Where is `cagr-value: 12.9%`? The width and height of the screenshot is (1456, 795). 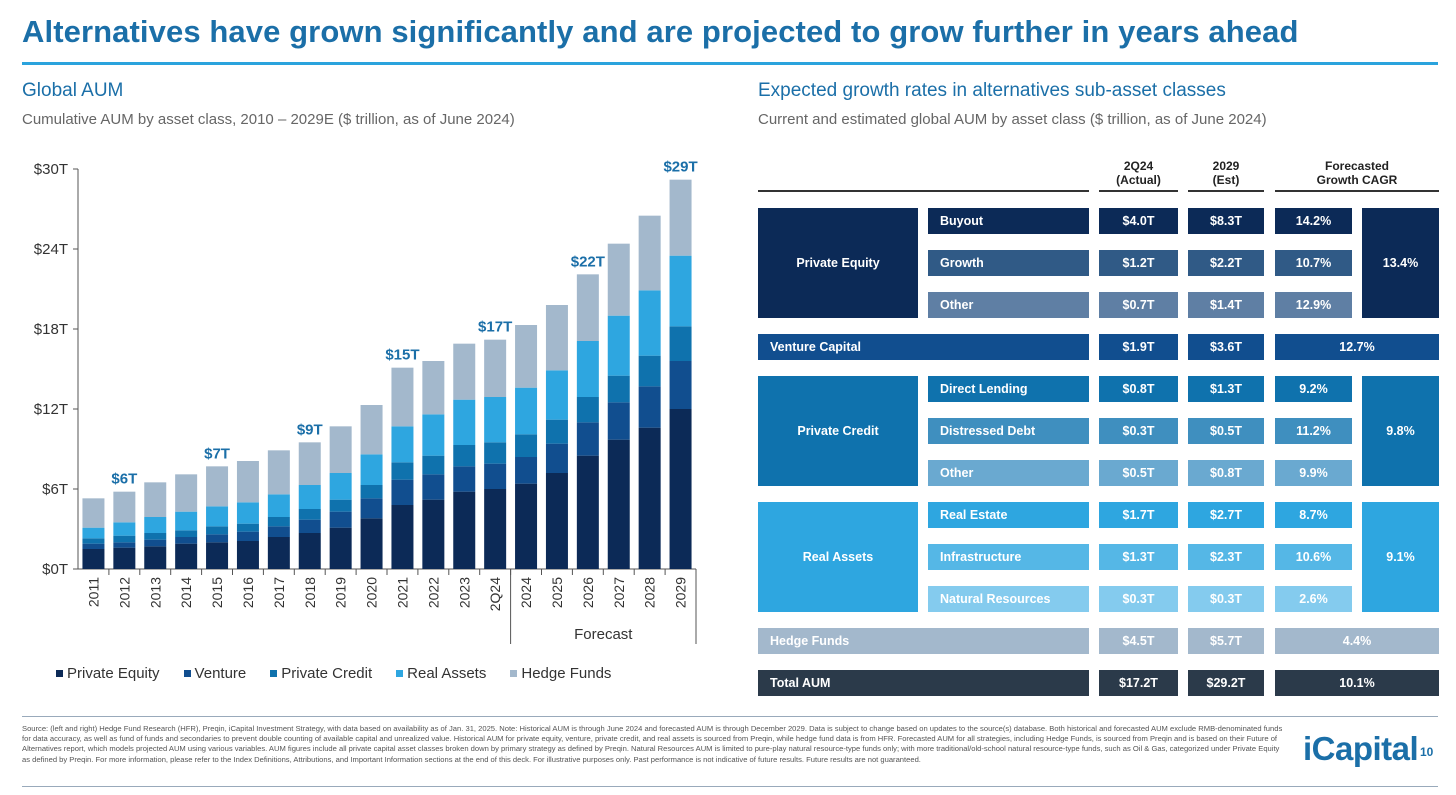 cagr-value: 12.9% is located at coordinates (1313, 305).